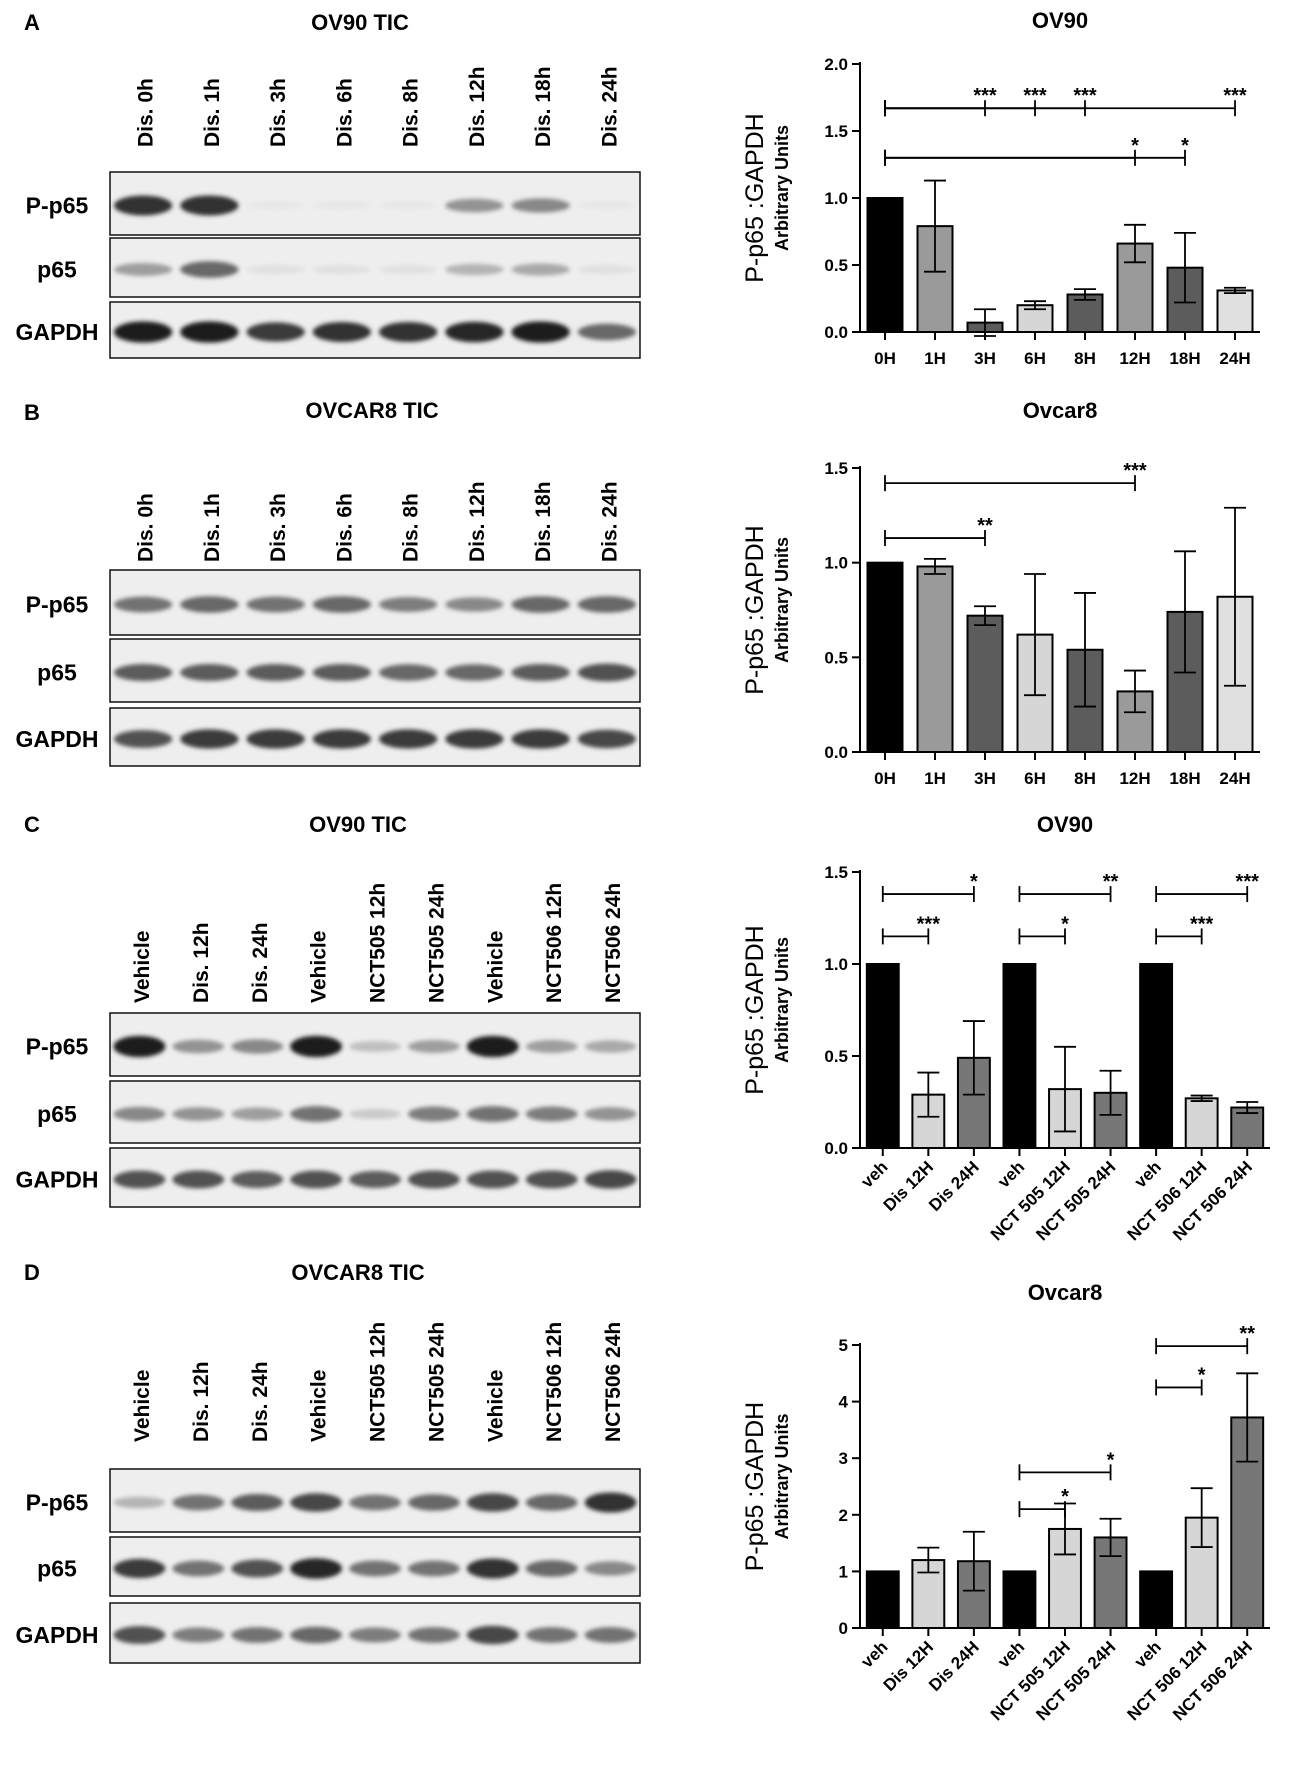  Describe the element at coordinates (1184, 778) in the screenshot. I see `x-tick-label: 18H` at that location.